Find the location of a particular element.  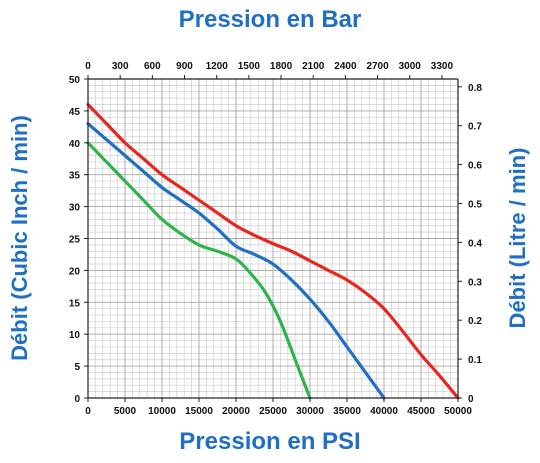

x-tick-label-psi: 40000 is located at coordinates (384, 411).